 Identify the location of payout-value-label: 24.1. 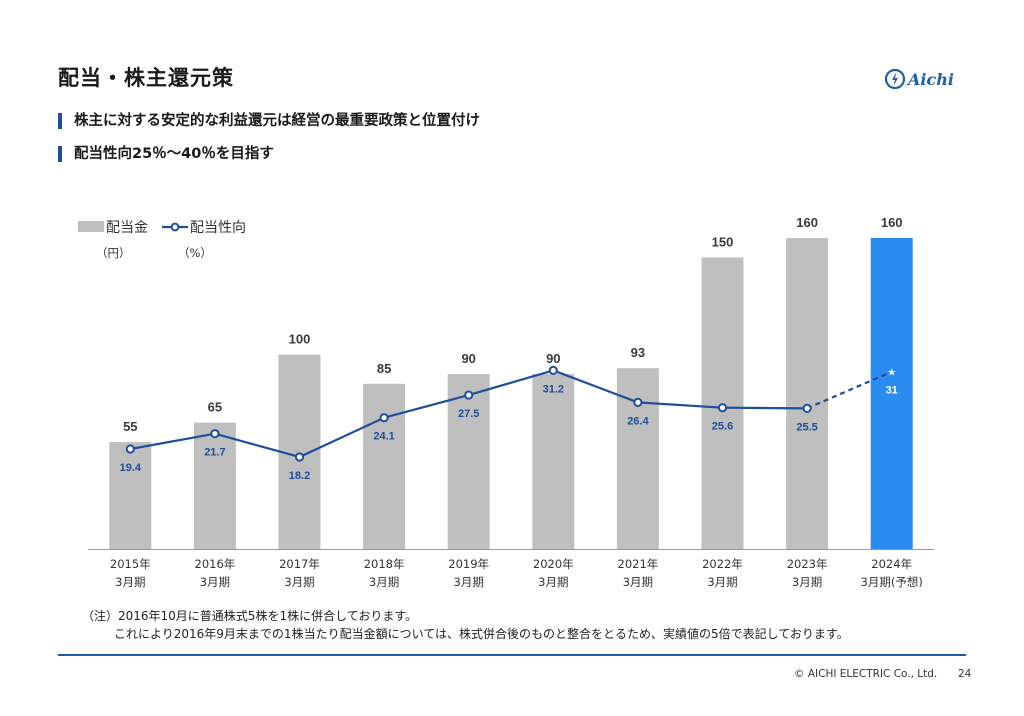
(383, 437).